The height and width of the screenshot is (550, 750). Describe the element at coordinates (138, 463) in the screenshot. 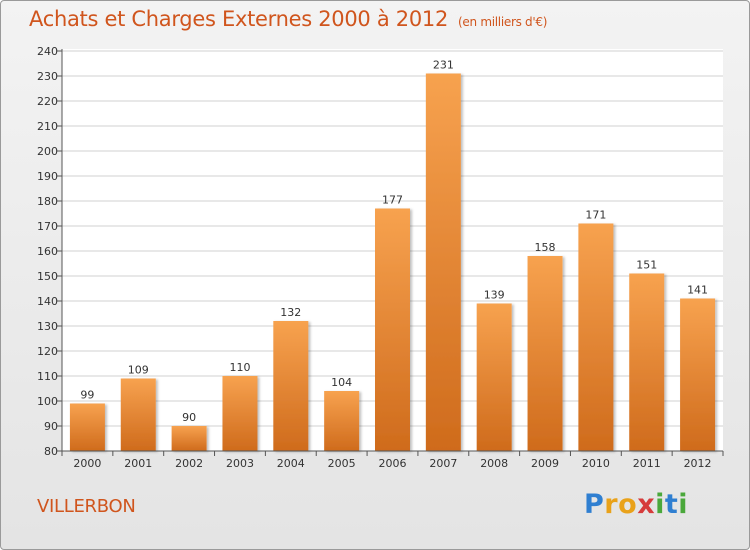

I see `x-tick-label-2001: 2001` at that location.